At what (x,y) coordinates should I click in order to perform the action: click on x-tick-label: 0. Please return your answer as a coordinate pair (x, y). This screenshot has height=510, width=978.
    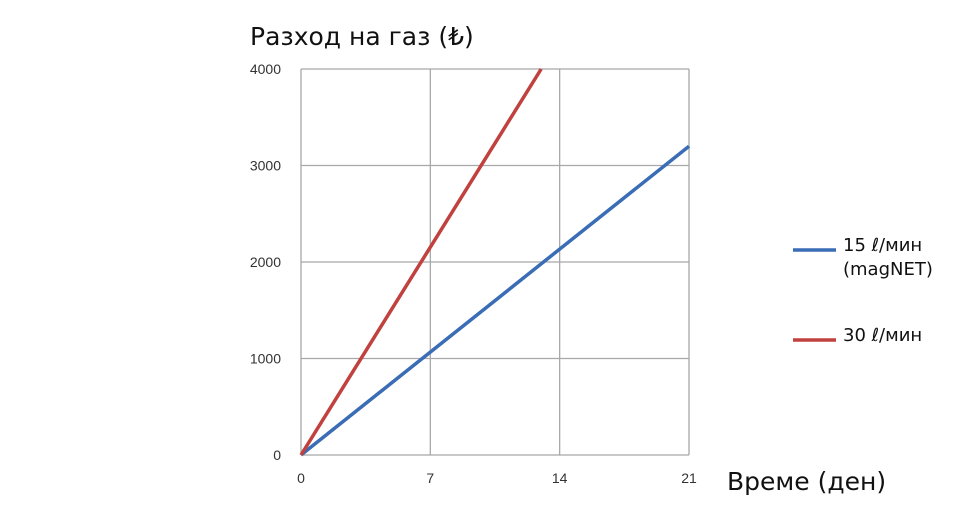
    Looking at the image, I should click on (301, 478).